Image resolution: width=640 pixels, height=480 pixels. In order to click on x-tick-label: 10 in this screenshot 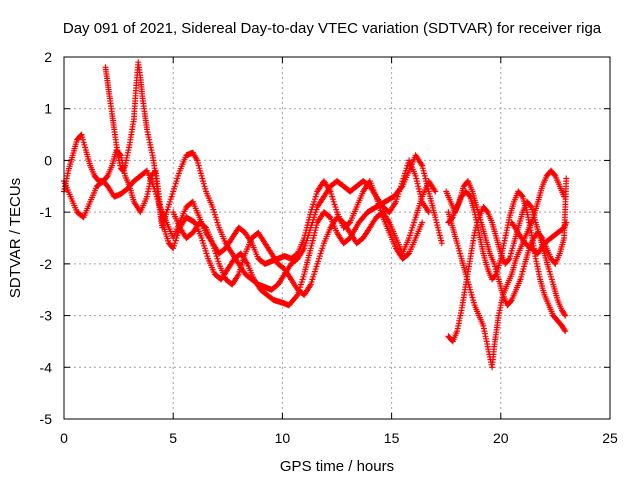, I will do `click(283, 438)`.